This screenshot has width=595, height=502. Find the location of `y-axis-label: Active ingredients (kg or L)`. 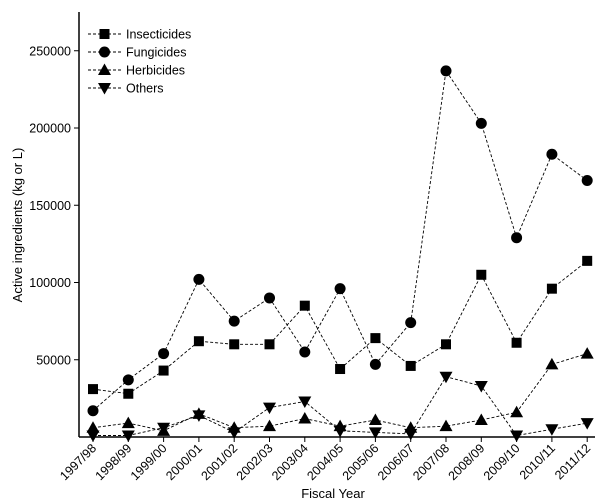

y-axis-label: Active ingredients (kg or L) is located at coordinates (17, 225).